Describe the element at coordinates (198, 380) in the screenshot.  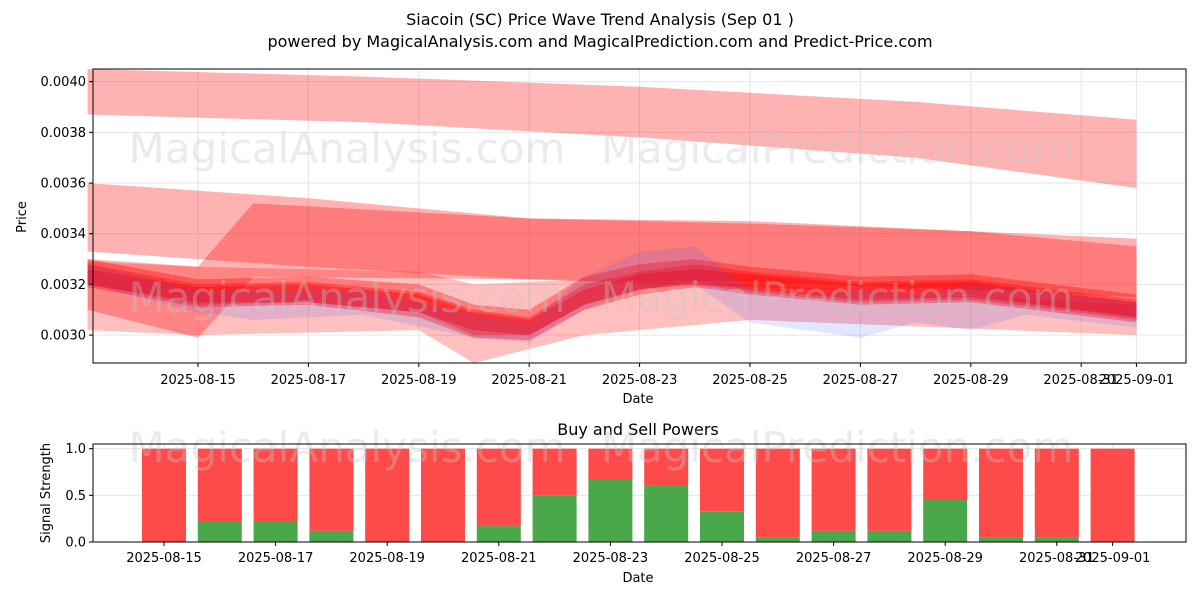
I see `price-x-tick-label: 2025-08-15` at that location.